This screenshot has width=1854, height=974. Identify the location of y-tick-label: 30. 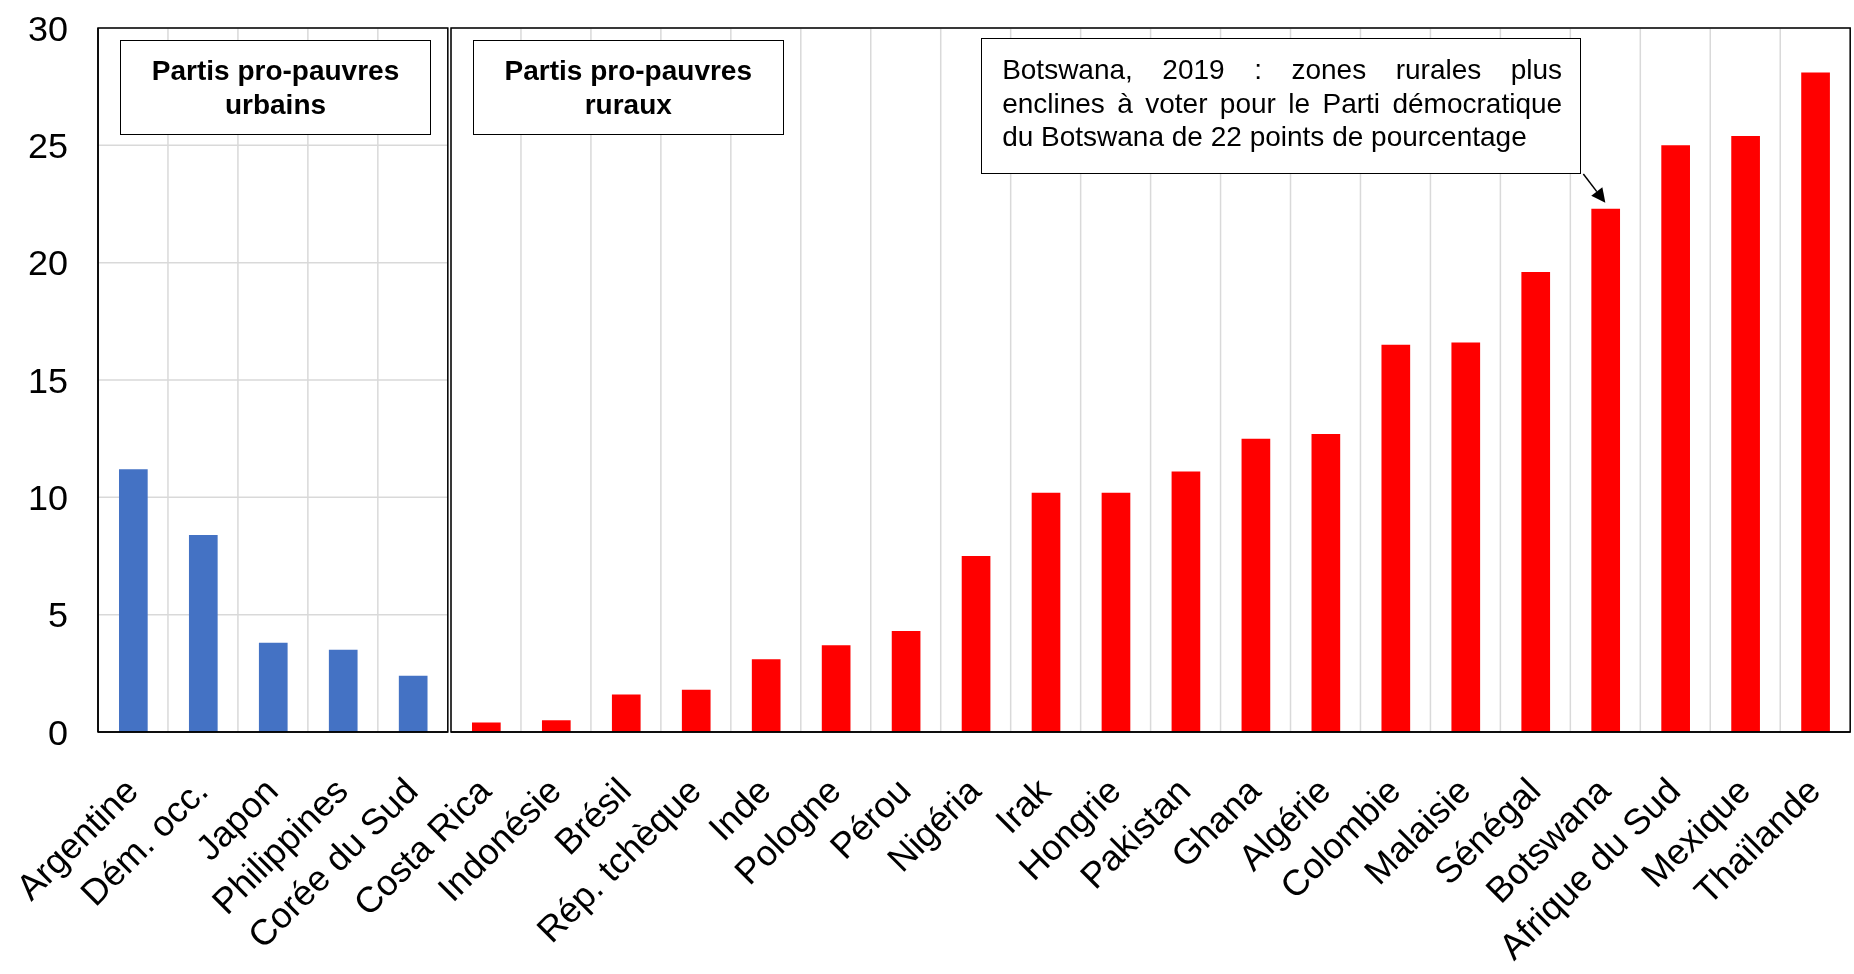
(47, 28).